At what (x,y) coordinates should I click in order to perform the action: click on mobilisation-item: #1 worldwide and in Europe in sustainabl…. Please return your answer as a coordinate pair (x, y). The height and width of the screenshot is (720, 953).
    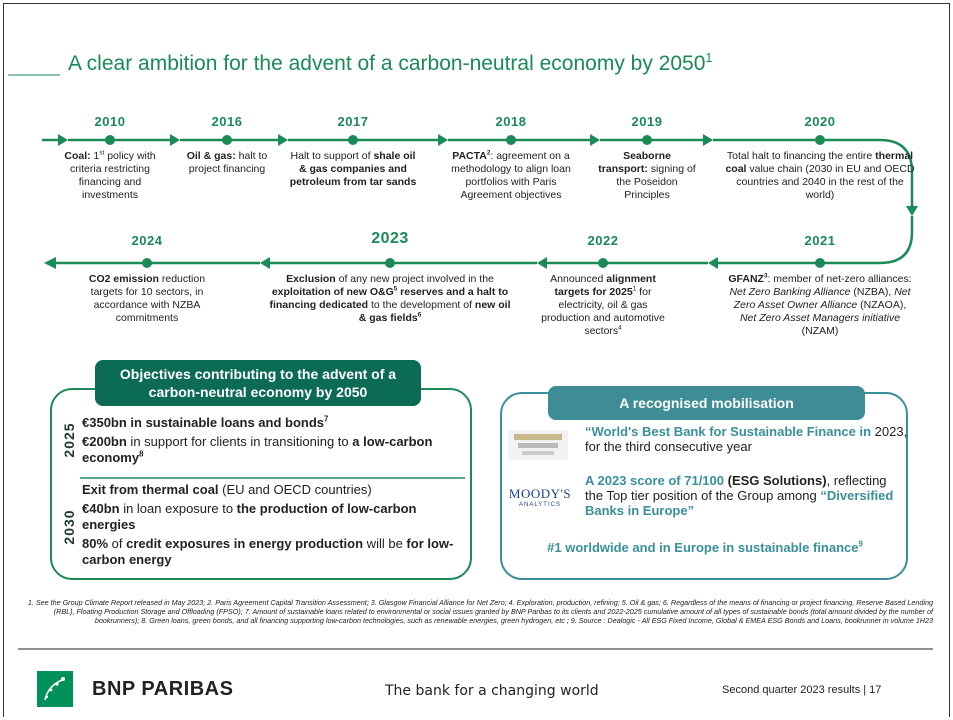
    Looking at the image, I should click on (705, 547).